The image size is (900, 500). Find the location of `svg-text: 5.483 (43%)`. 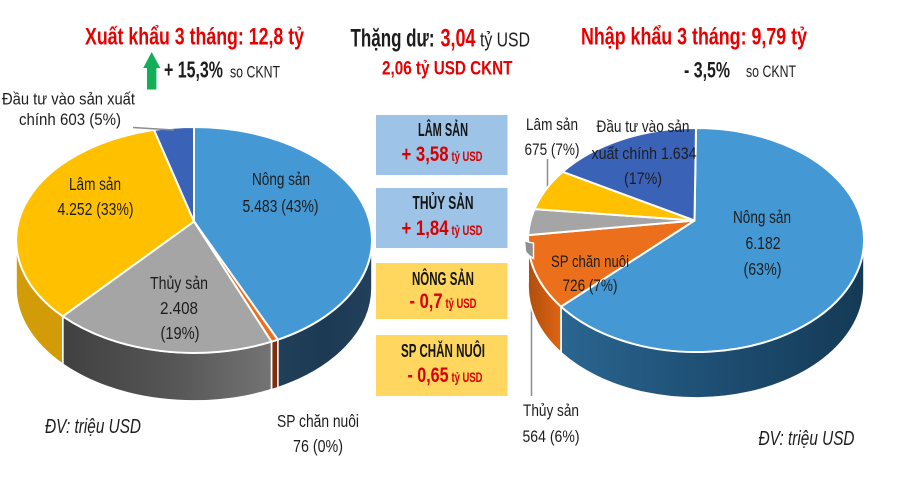

svg-text: 5.483 (43%) is located at coordinates (281, 206).